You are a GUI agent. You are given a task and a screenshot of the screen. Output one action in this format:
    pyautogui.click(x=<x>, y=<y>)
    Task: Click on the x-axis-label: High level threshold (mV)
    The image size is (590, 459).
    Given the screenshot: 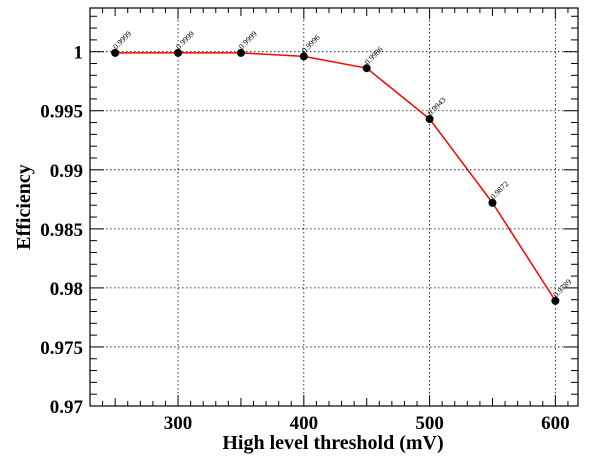 What is the action you would take?
    pyautogui.click(x=332, y=443)
    